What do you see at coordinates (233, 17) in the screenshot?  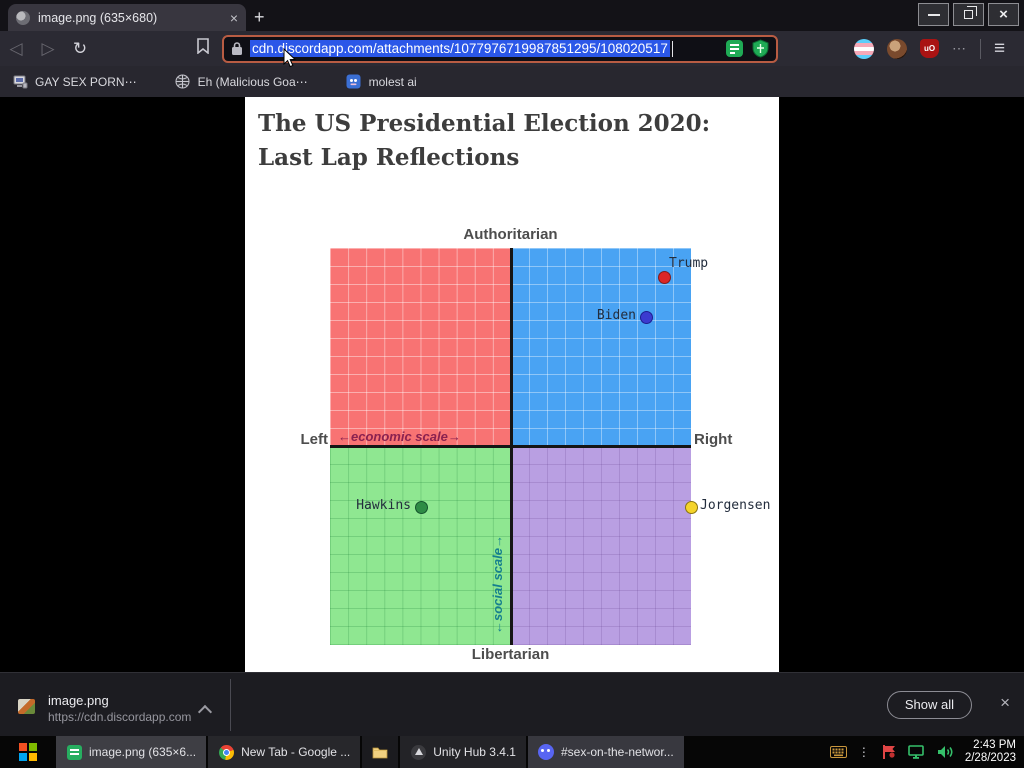 I see `tab-close-icon: ×` at bounding box center [233, 17].